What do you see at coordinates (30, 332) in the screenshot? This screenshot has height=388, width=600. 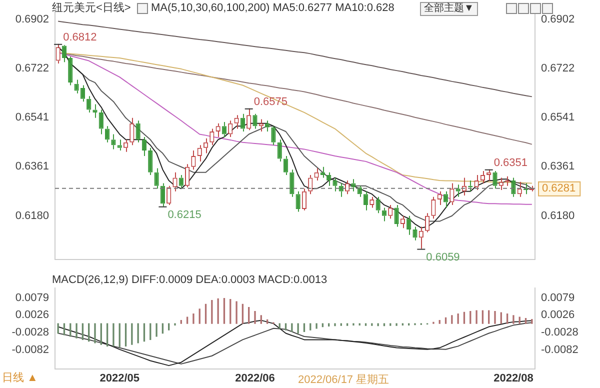 I see `y-tick-label: -0.0028` at bounding box center [30, 332].